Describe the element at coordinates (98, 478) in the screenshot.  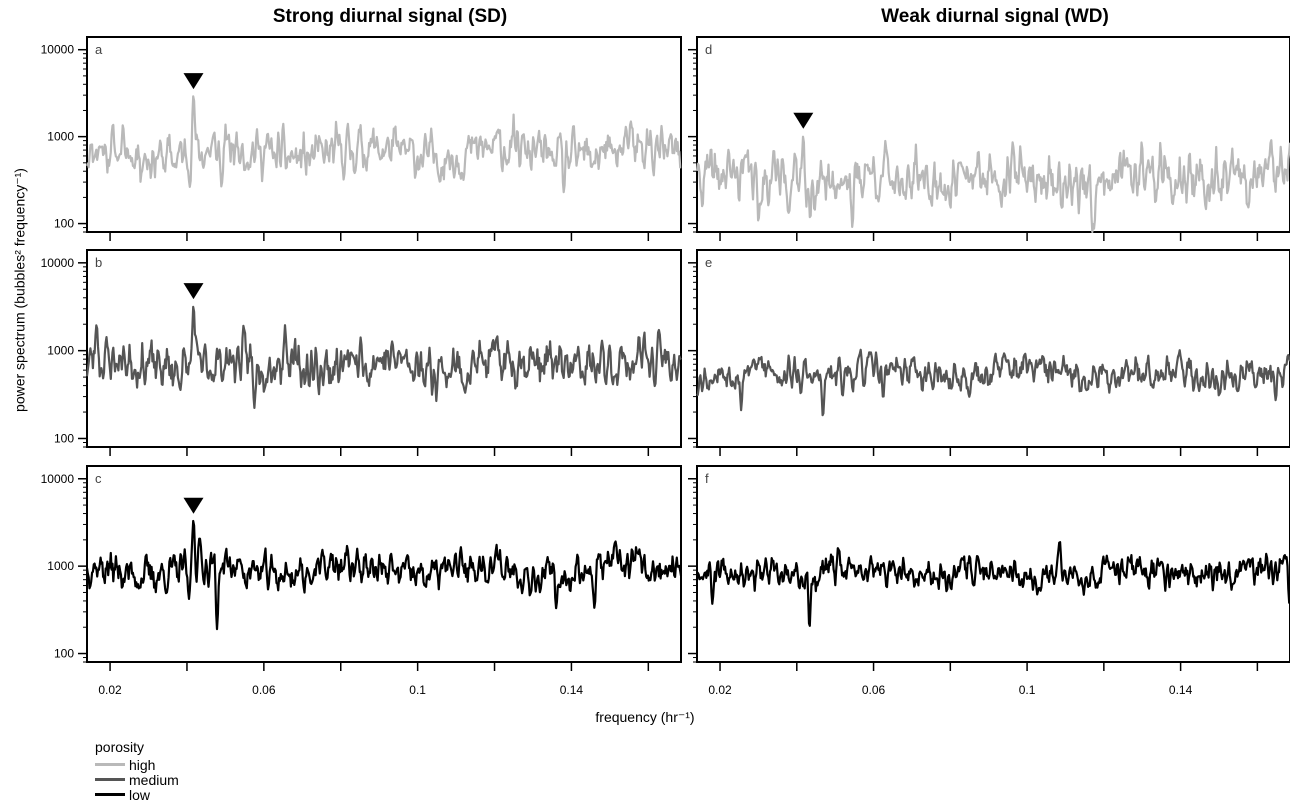
I see `panel-label-c: c` at that location.